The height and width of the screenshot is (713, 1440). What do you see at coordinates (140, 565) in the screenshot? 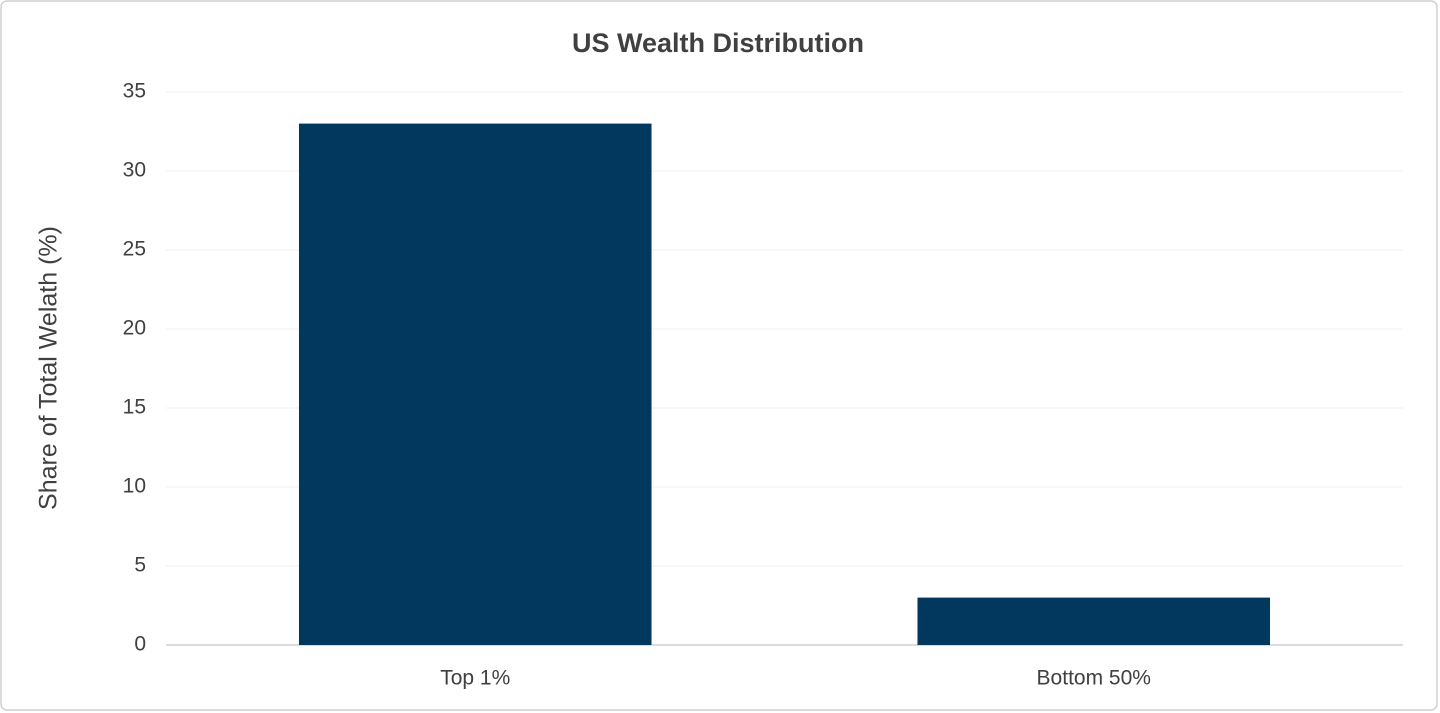
I see `y-tick-label: 5` at bounding box center [140, 565].